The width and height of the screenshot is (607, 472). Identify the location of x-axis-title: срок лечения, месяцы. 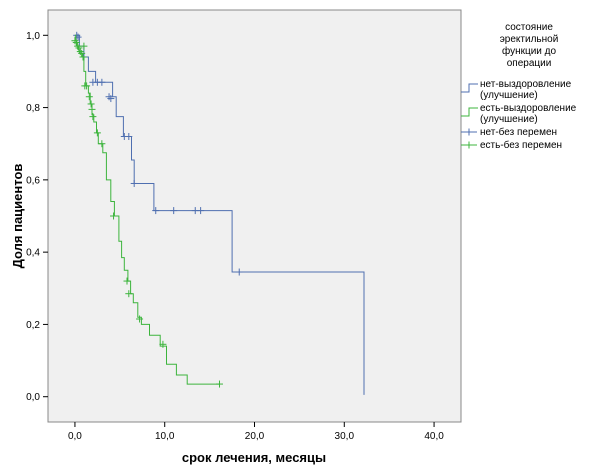
(254, 457).